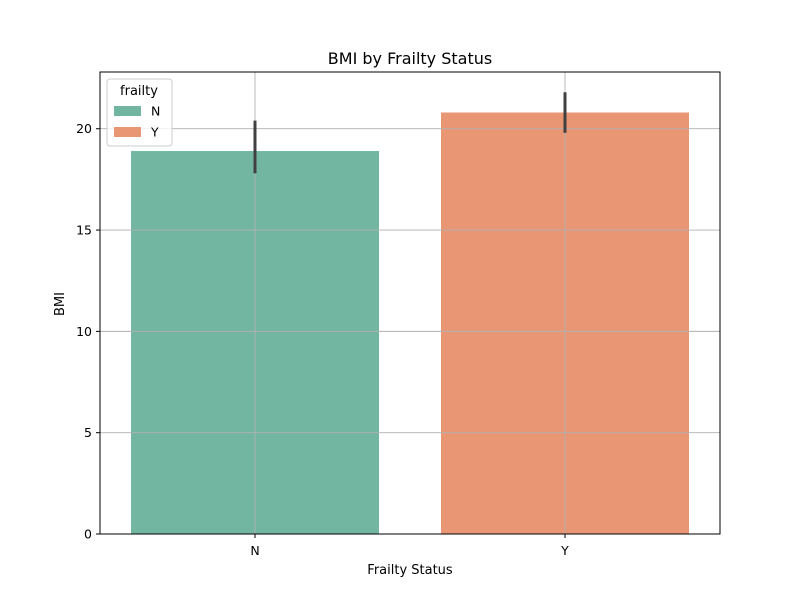 The width and height of the screenshot is (800, 600). I want to click on y-tick-label: 15, so click(84, 230).